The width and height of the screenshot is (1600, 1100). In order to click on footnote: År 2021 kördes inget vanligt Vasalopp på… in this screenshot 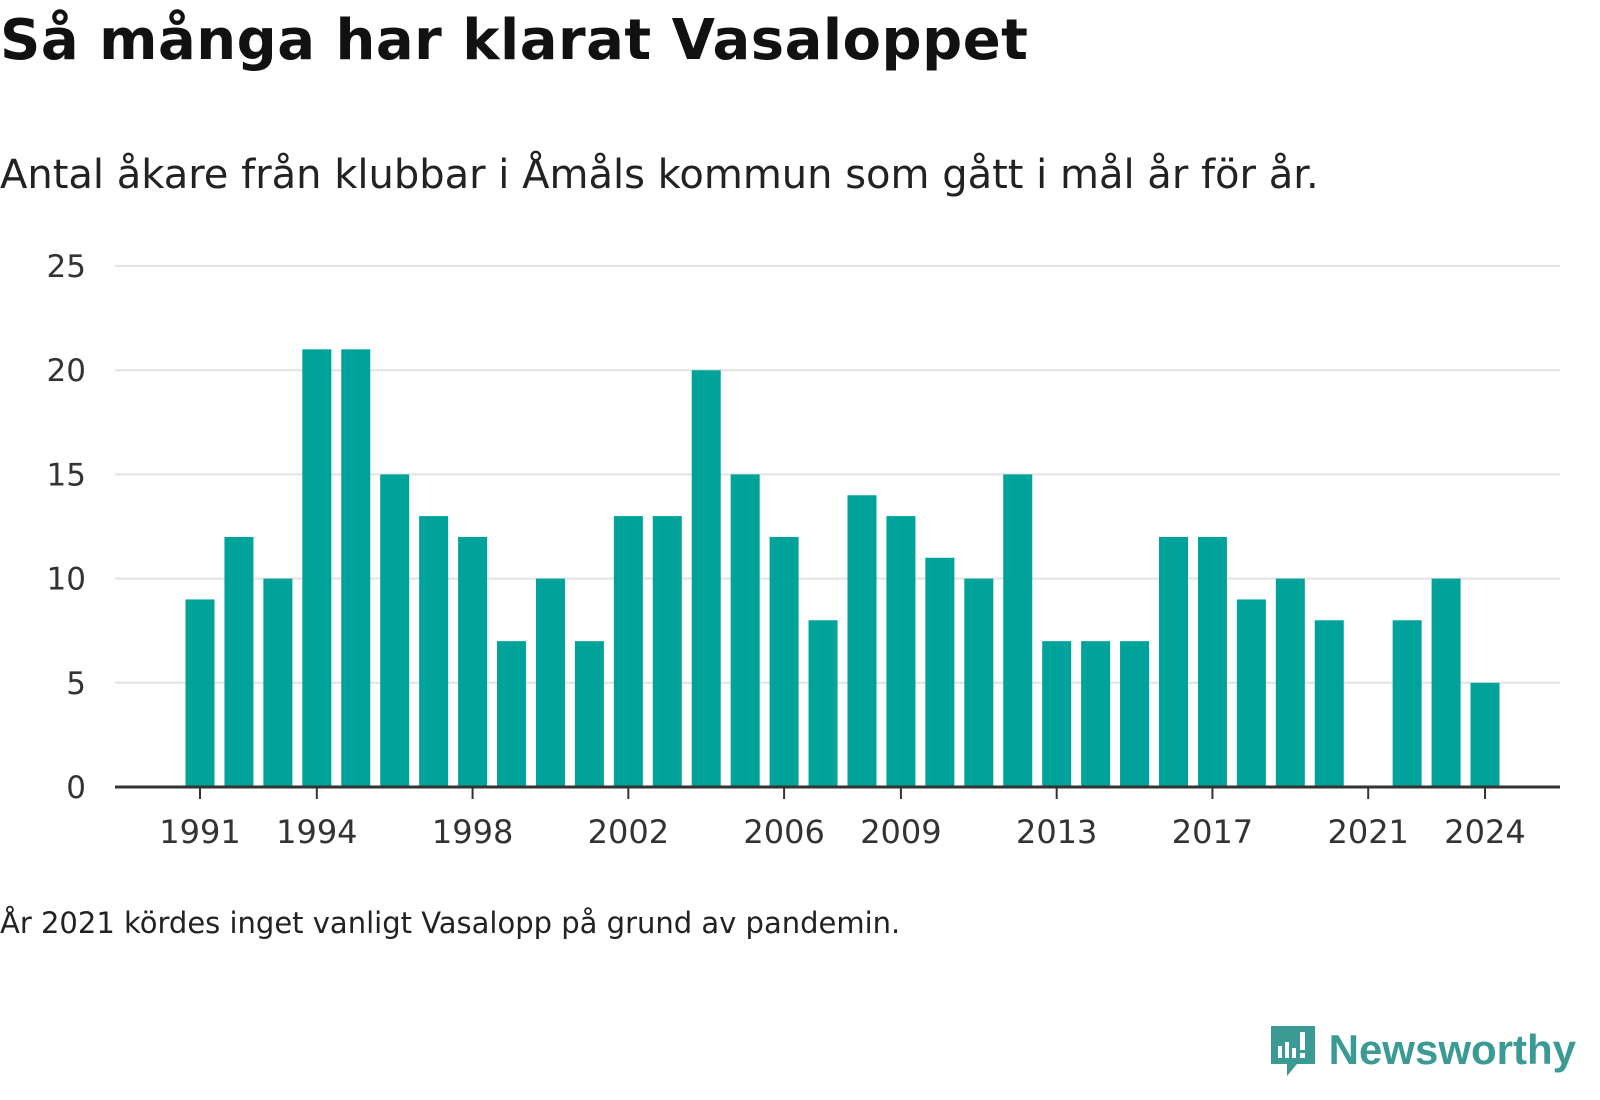, I will do `click(450, 923)`.